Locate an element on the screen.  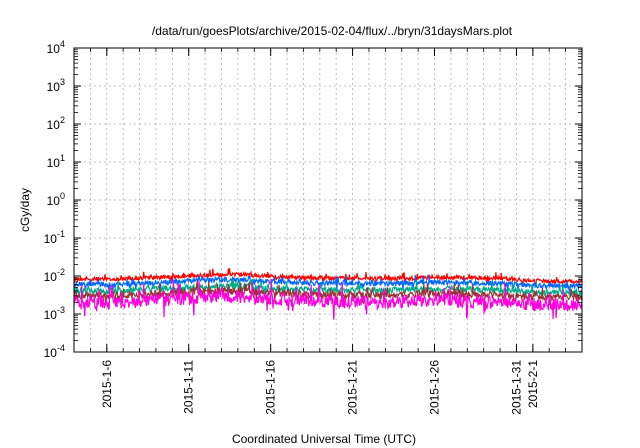
y-tick-exponent: -2 is located at coordinates (61, 272).